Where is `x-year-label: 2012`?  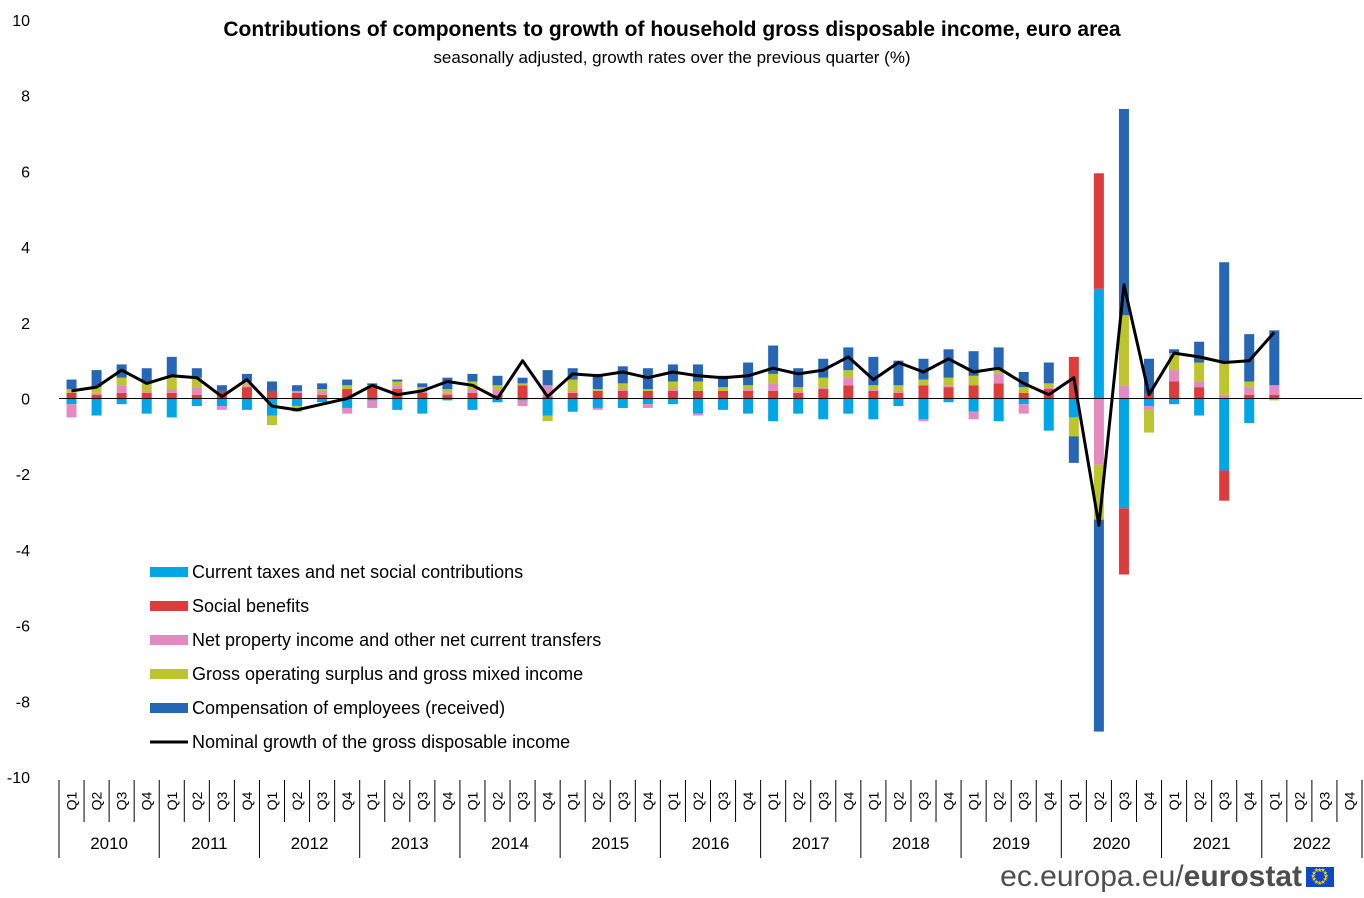
x-year-label: 2012 is located at coordinates (310, 843).